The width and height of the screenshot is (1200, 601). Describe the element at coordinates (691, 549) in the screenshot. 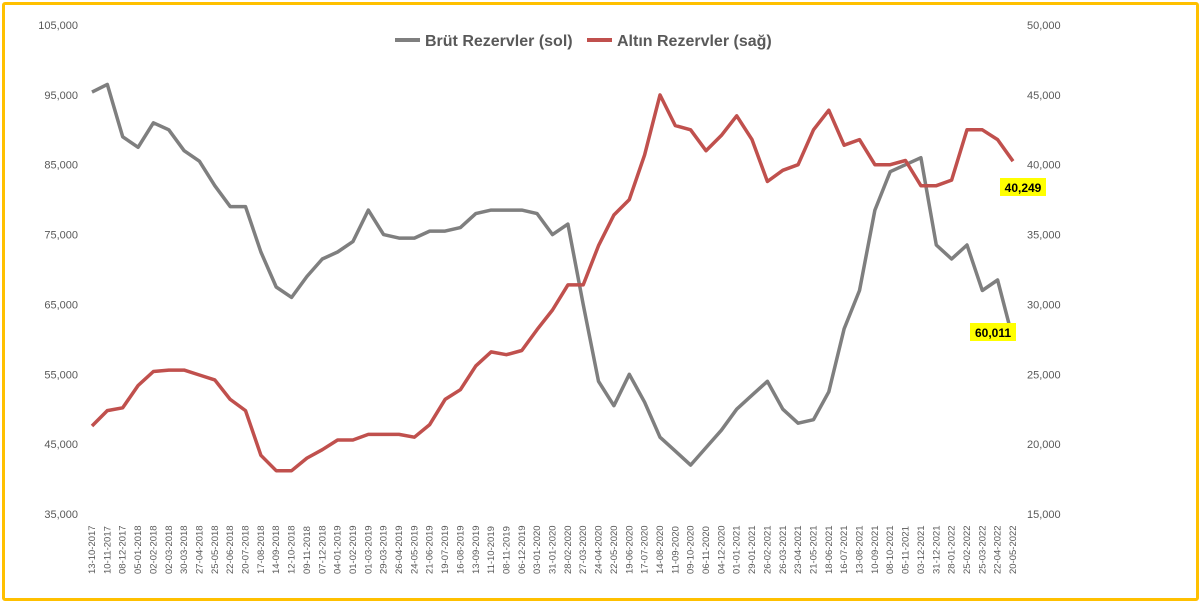

I see `x-axis-tick: 09-10-2020` at that location.